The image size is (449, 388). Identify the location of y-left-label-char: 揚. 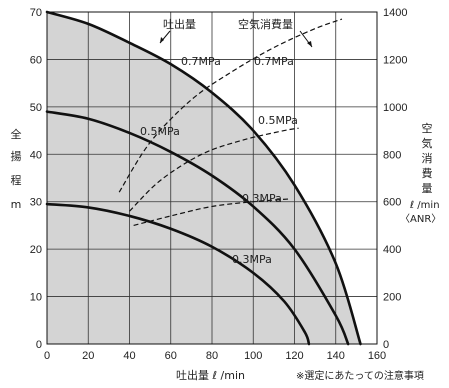
(16, 156).